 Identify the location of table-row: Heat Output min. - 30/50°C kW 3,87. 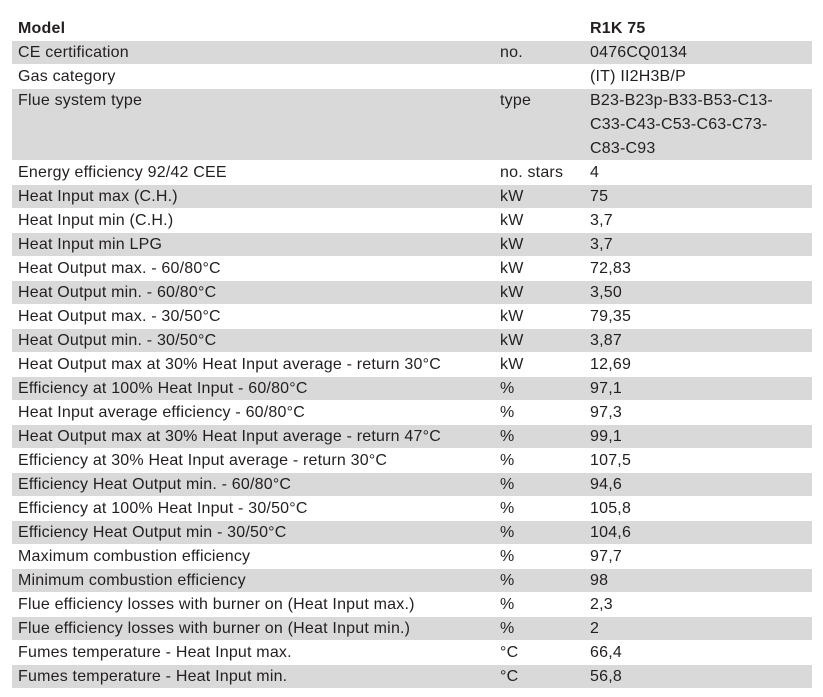
(412, 340).